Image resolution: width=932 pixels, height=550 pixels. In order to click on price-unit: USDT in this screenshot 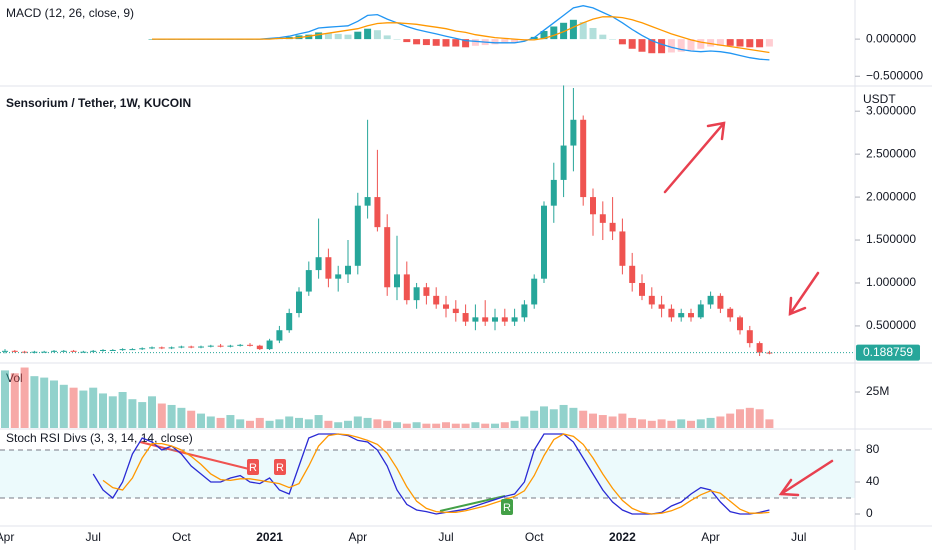, I will do `click(879, 99)`.